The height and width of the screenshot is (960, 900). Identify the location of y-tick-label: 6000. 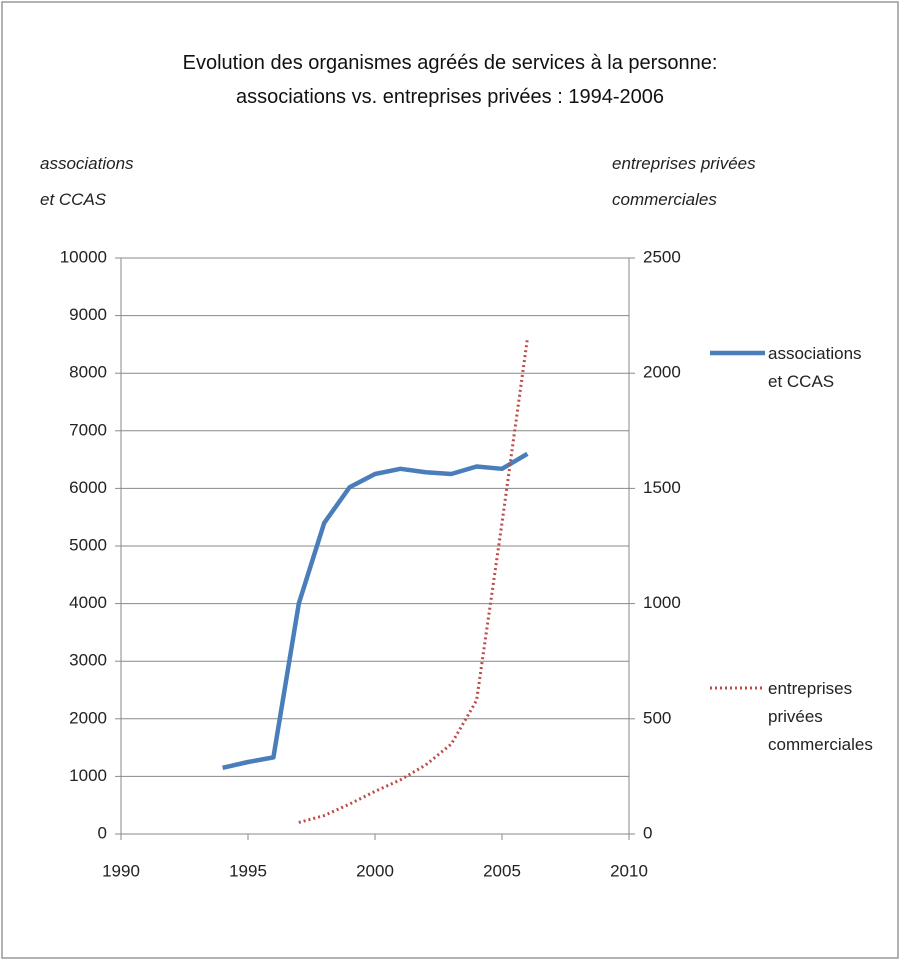
(88, 487).